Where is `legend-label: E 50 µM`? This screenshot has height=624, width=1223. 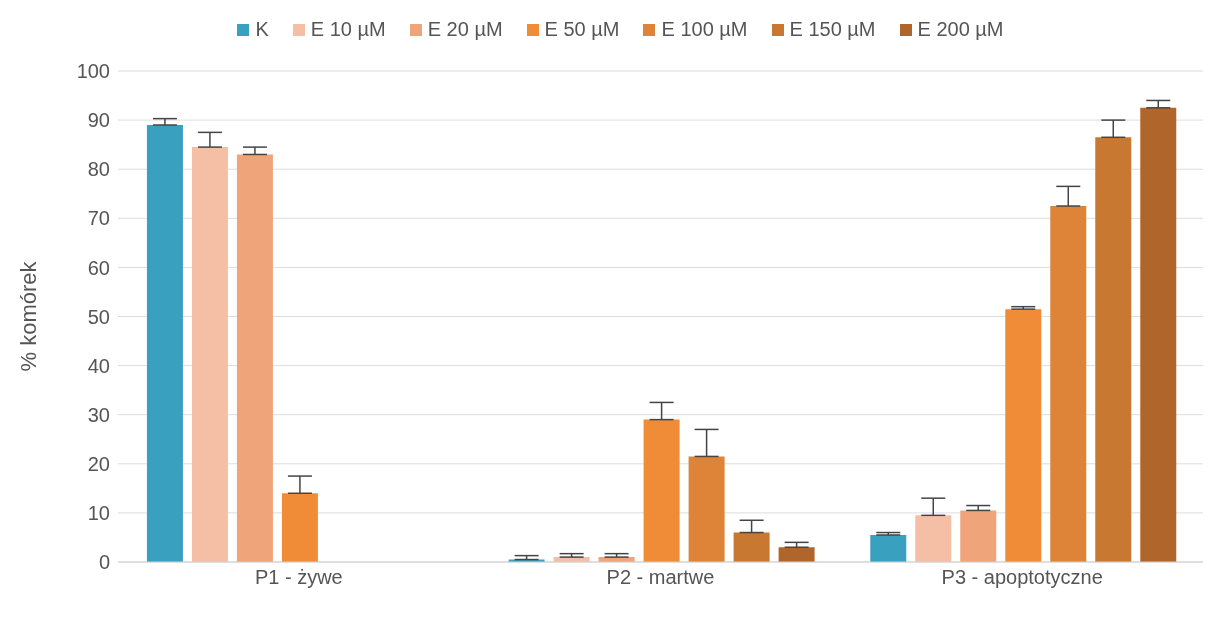
legend-label: E 50 µM is located at coordinates (581, 29).